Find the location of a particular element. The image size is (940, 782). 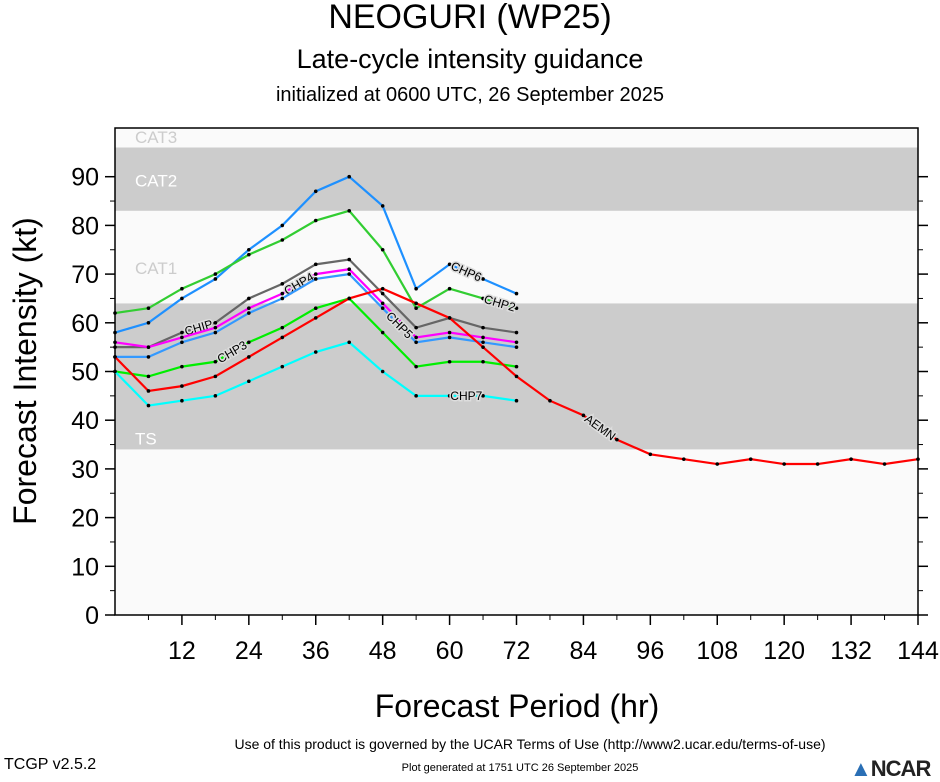

ncar-logo: ▲NCAR is located at coordinates (891, 769).